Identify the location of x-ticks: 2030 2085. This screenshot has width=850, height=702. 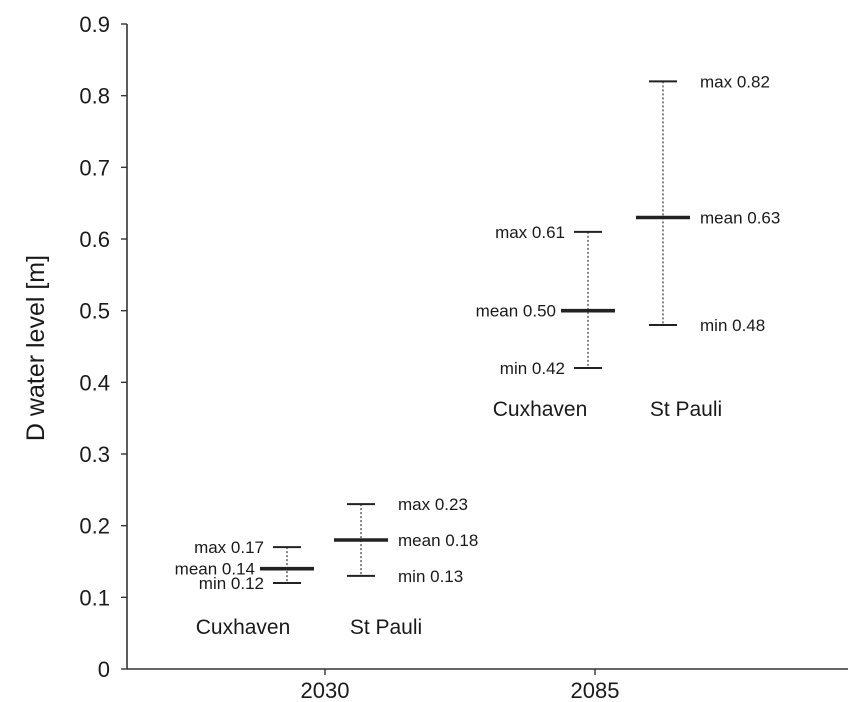
(460, 685).